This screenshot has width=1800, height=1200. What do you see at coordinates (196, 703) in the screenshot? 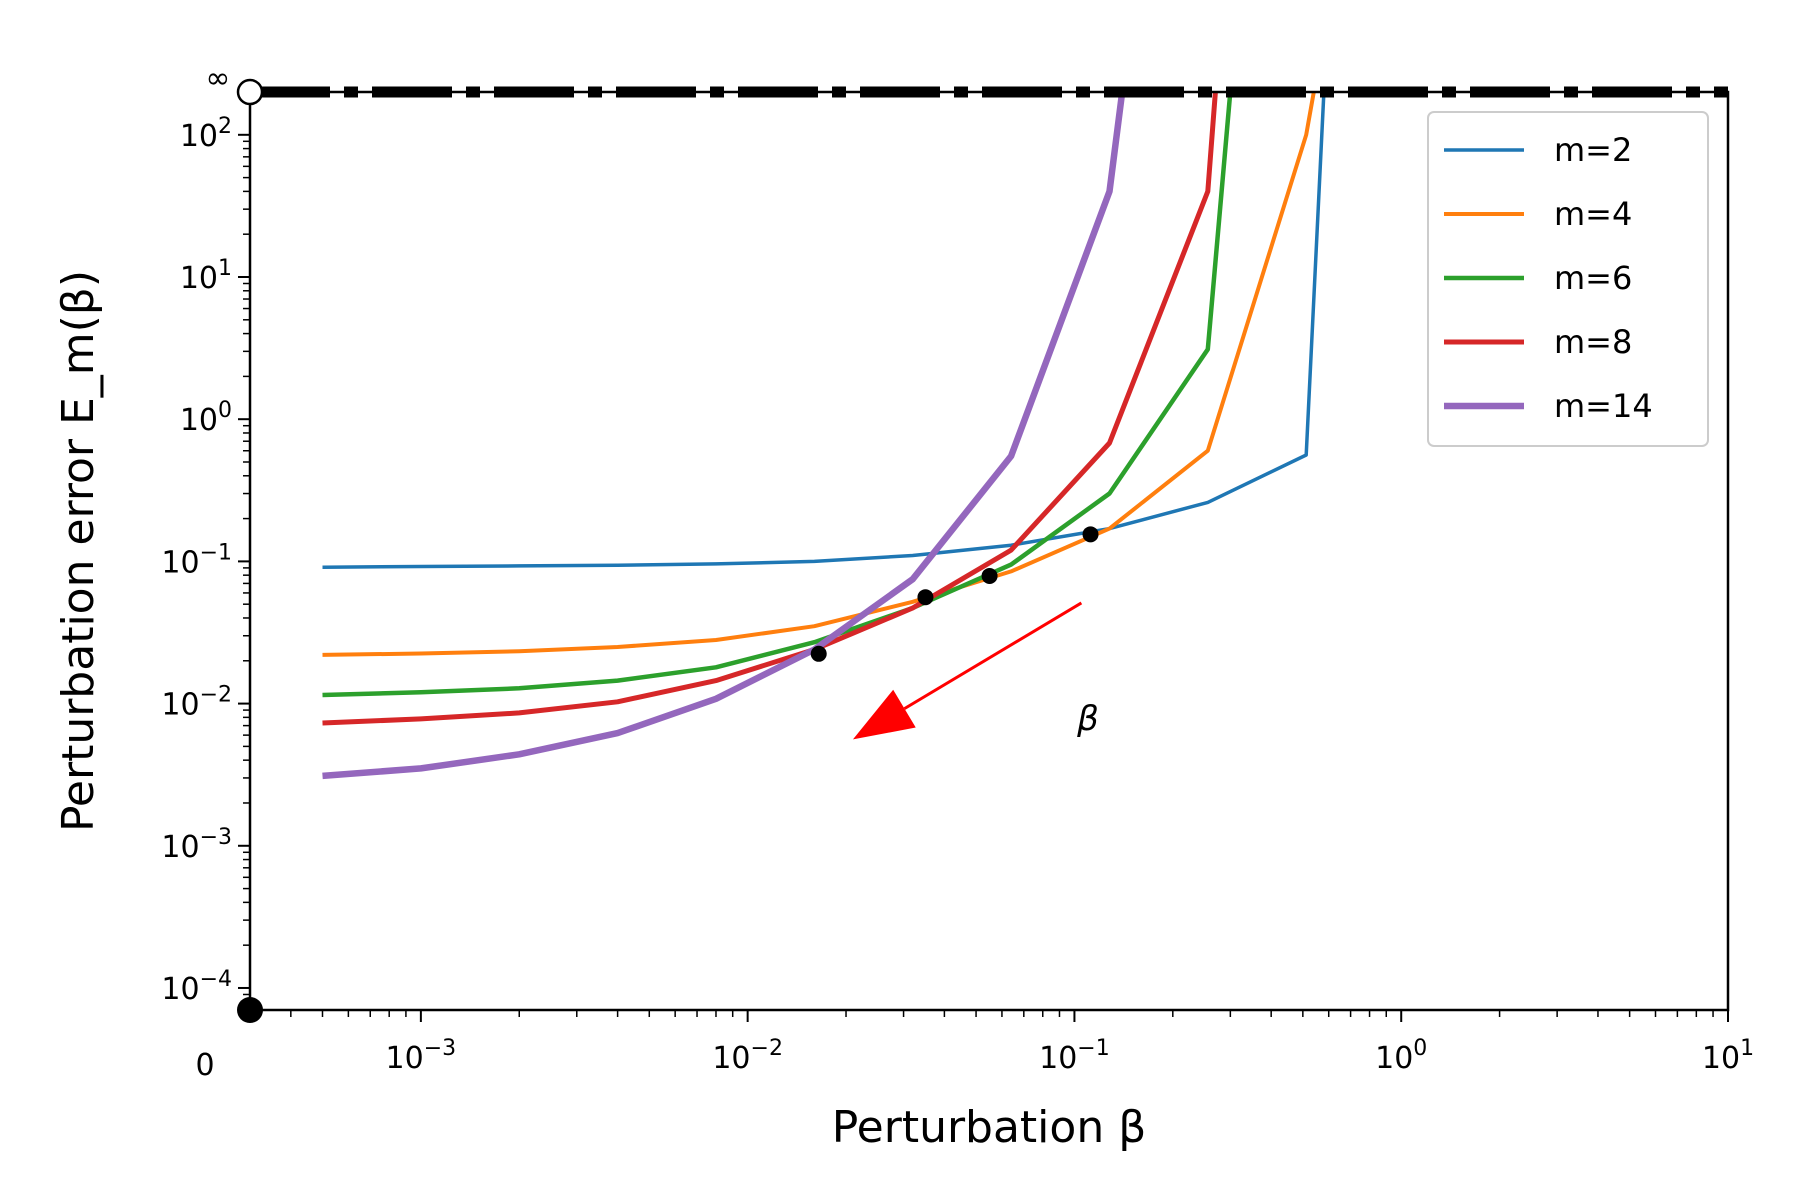
I see `y-tick-label: 10⁻²` at bounding box center [196, 703].